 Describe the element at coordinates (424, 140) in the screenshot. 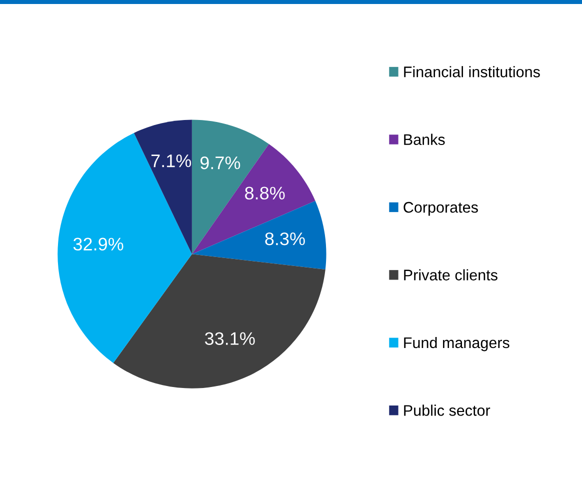

I see `legend-label: Banks` at that location.